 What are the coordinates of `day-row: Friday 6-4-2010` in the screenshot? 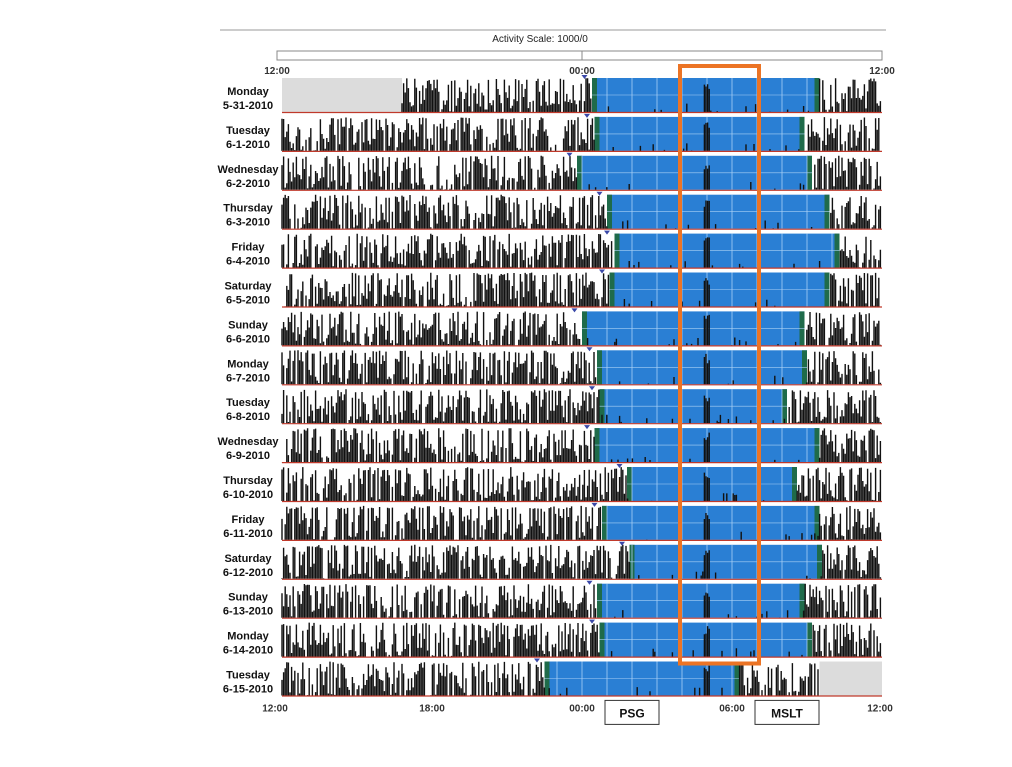 It's located at (554, 249).